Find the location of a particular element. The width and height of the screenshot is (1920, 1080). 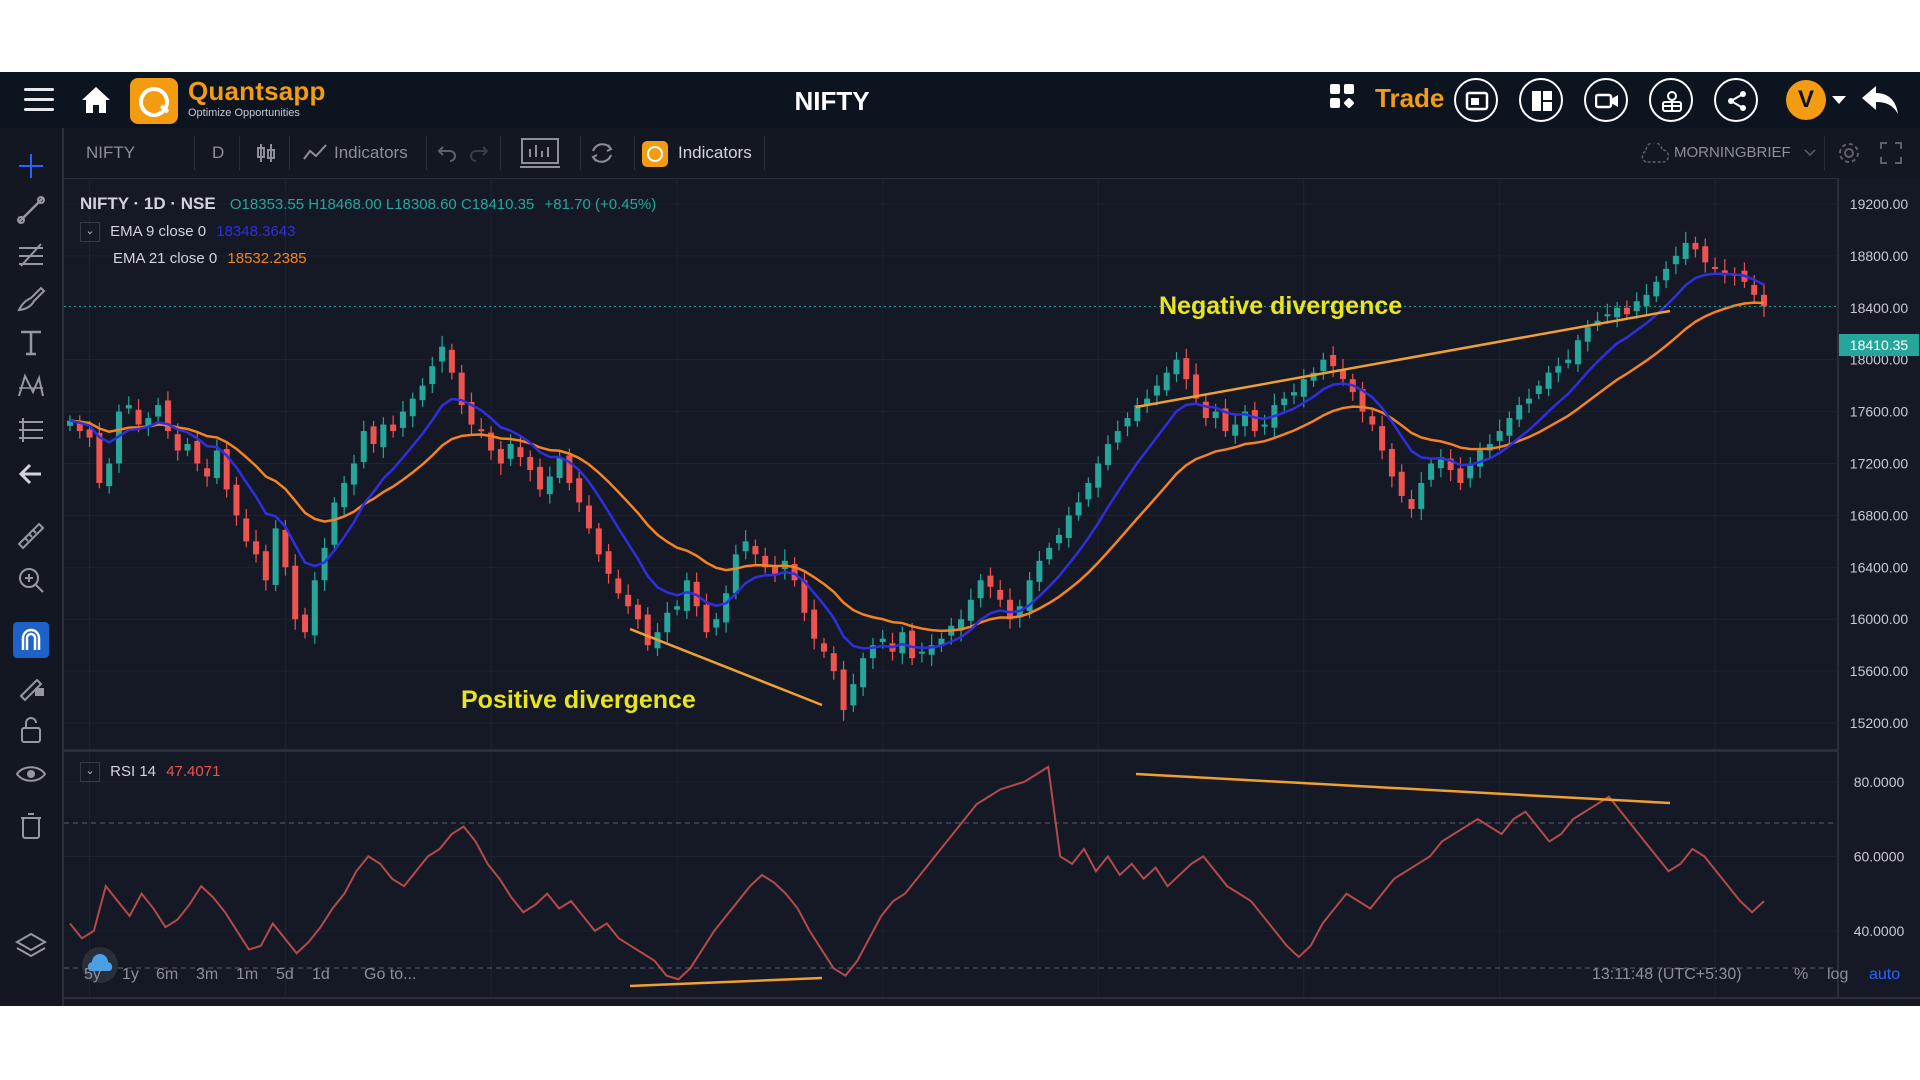

eye-icon is located at coordinates (31, 774).